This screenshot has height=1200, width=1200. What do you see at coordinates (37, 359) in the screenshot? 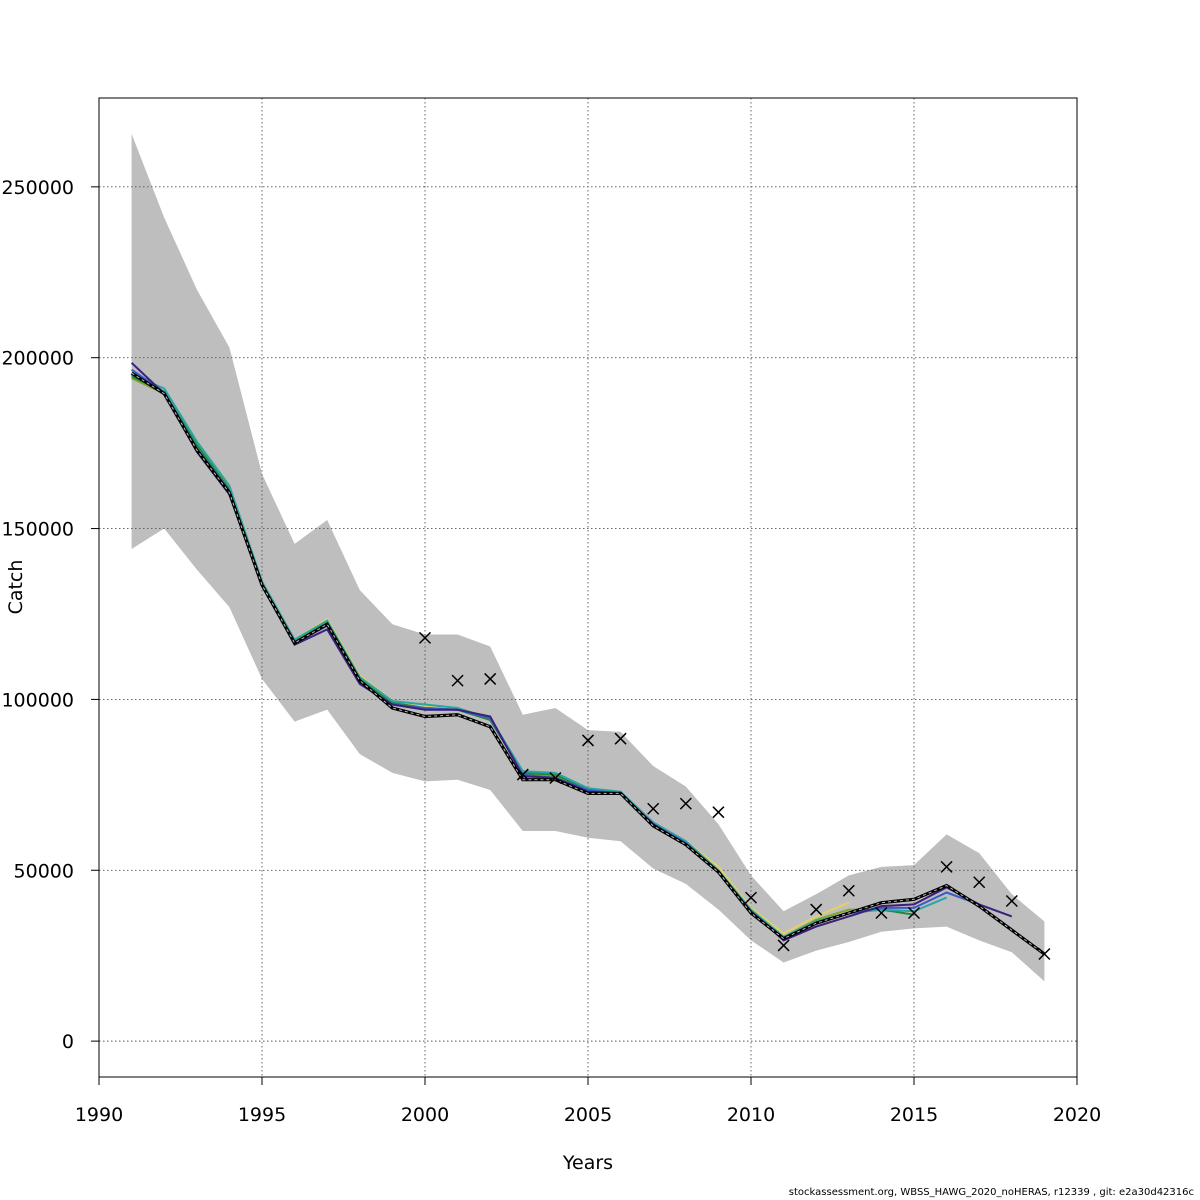
I see `y-tick-label-200000: 200000` at bounding box center [37, 359].